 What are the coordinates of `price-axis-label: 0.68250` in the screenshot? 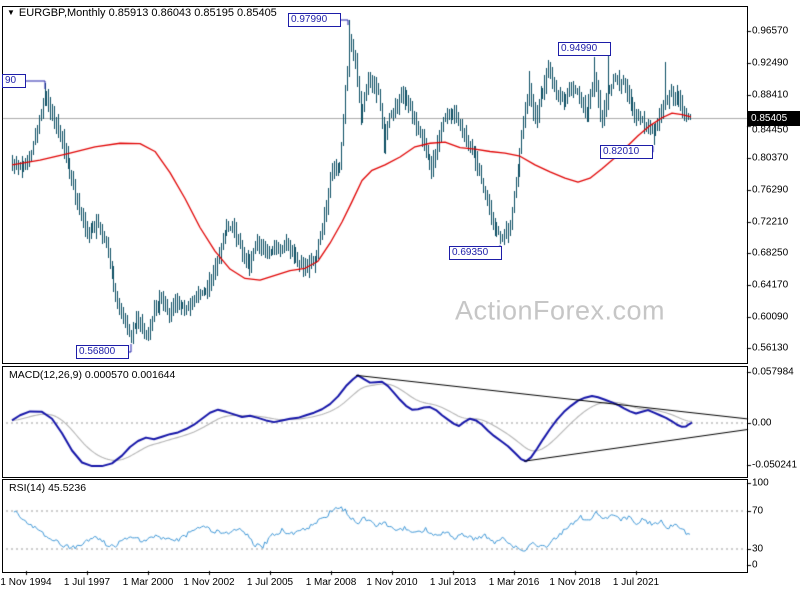 It's located at (770, 253).